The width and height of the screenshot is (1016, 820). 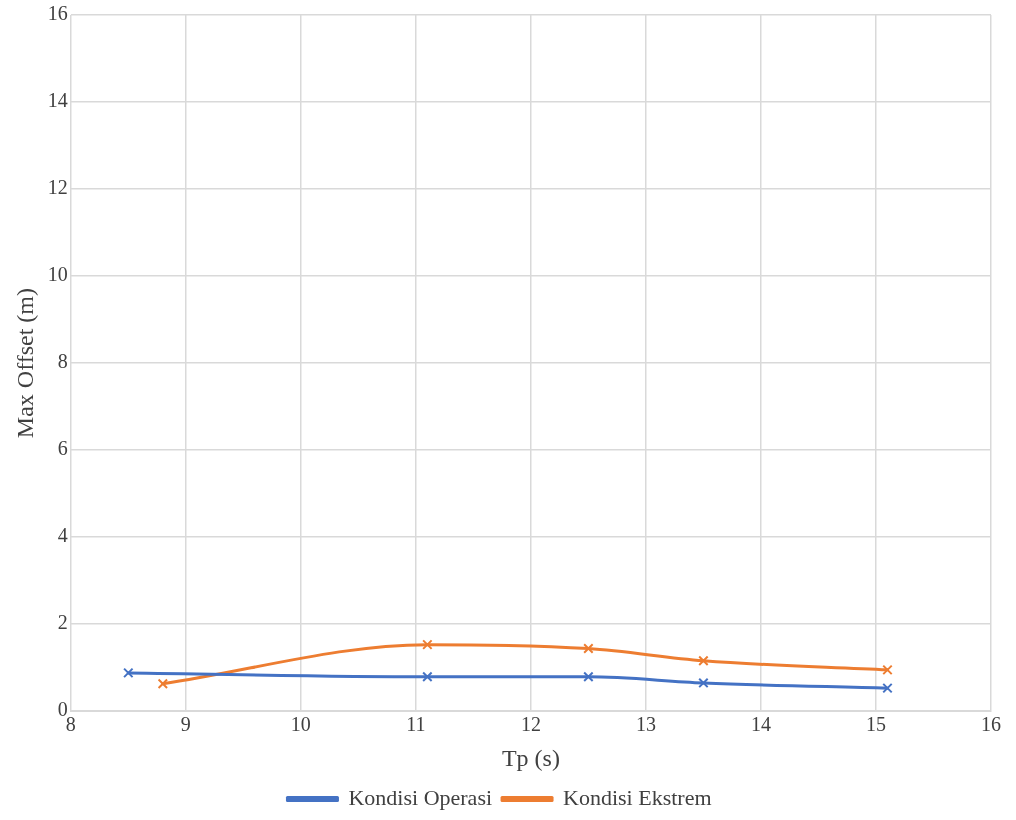 I want to click on y-tick-label: 14, so click(x=57, y=100).